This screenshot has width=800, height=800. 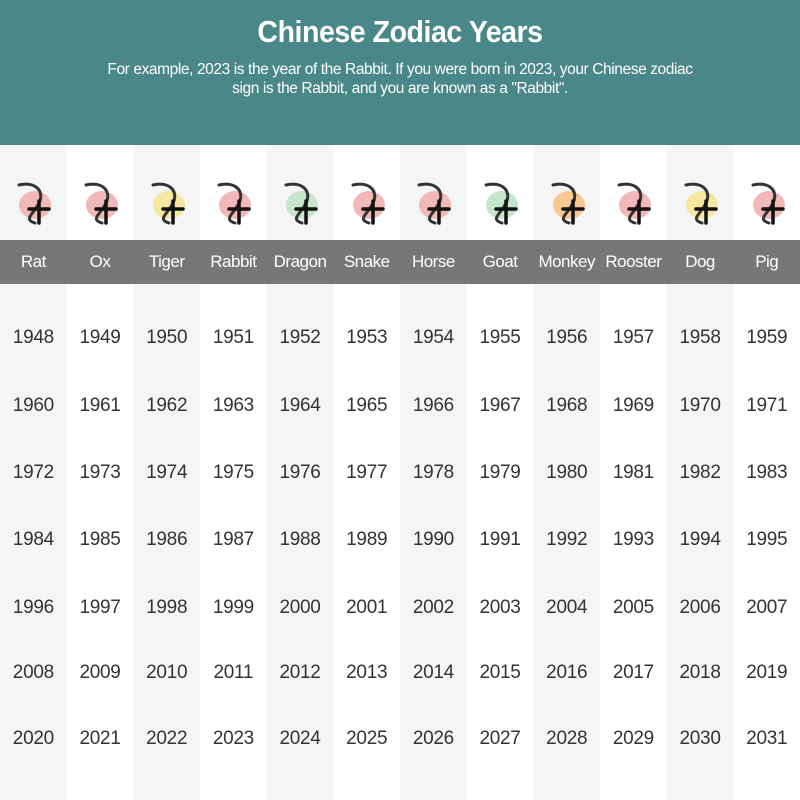 What do you see at coordinates (167, 539) in the screenshot?
I see `year-cell: 1986` at bounding box center [167, 539].